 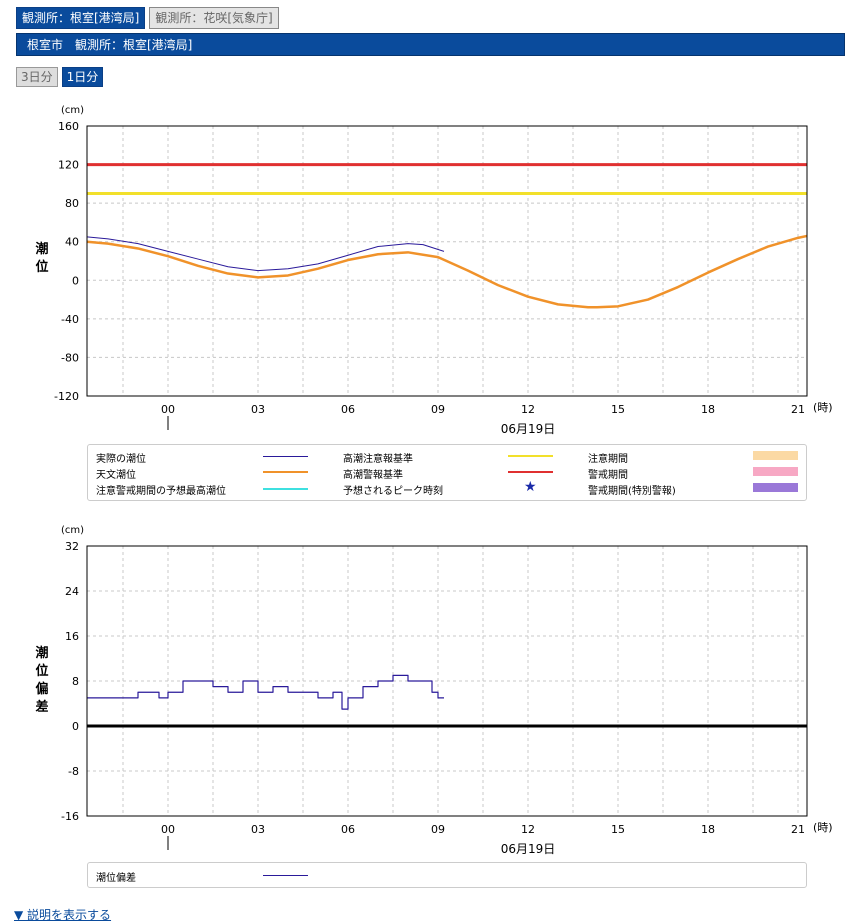 What do you see at coordinates (121, 459) in the screenshot?
I see `legend-label-observed: 実際の潮位` at bounding box center [121, 459].